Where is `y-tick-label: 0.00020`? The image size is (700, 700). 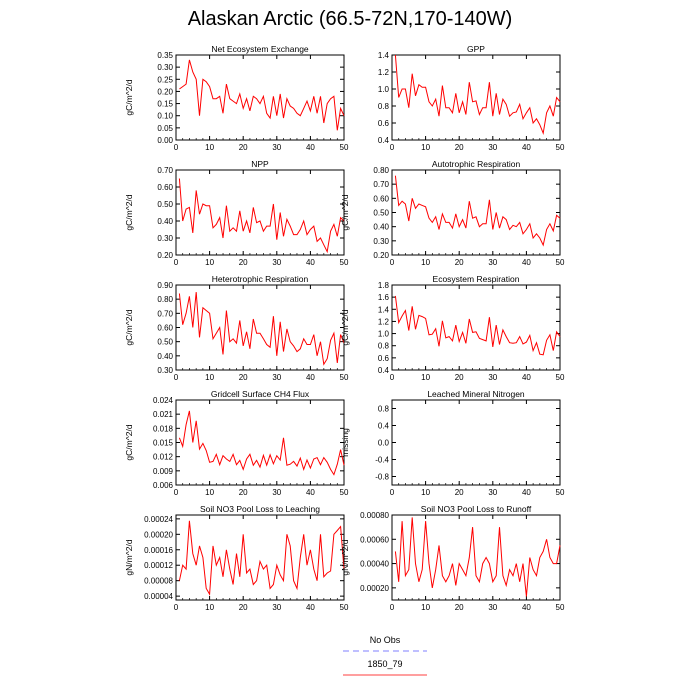
y-tick-label: 0.00020 is located at coordinates (158, 534).